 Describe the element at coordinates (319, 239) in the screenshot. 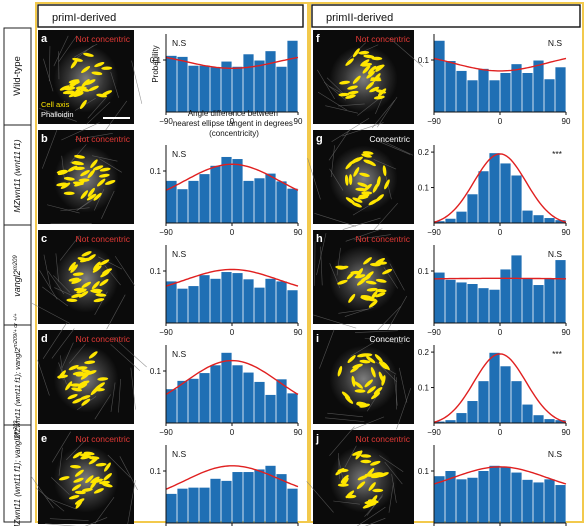

I see `panel-letter: h` at that location.